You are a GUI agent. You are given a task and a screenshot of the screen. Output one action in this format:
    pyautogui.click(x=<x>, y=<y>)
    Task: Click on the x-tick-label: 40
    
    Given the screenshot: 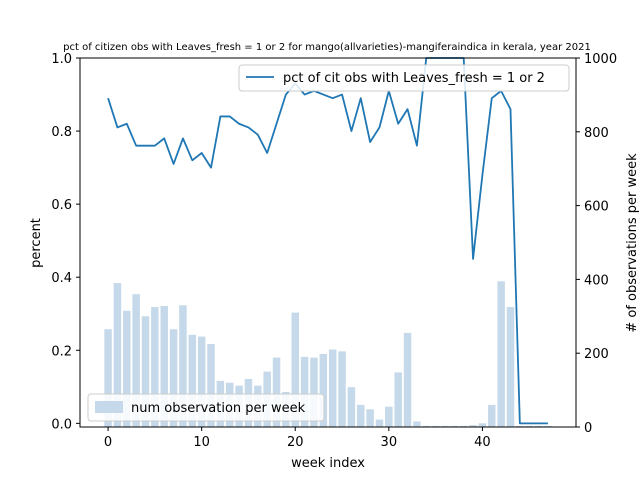 What is the action you would take?
    pyautogui.click(x=482, y=442)
    